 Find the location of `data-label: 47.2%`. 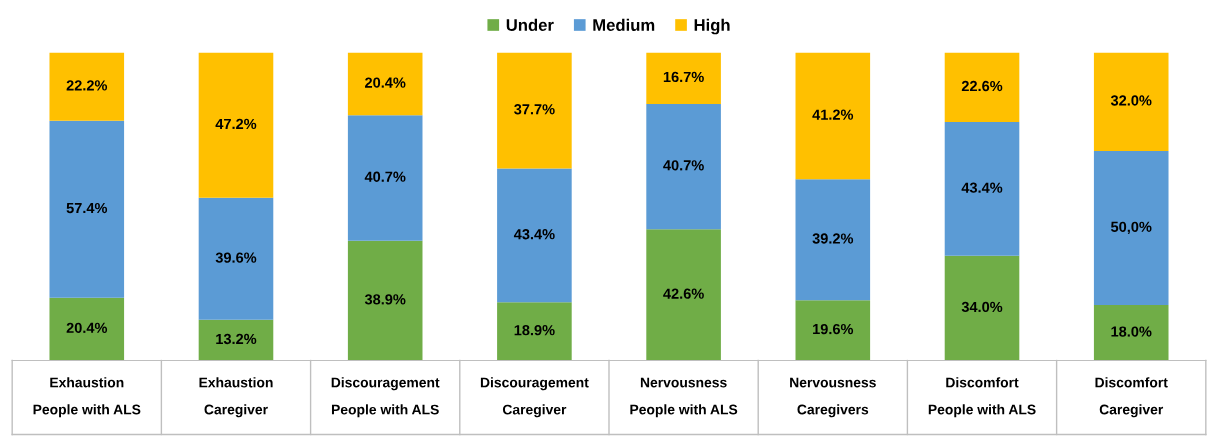

data-label: 47.2% is located at coordinates (236, 124).